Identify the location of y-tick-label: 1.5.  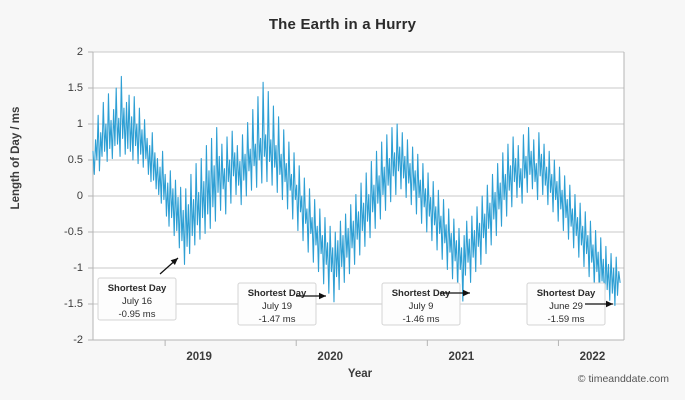
(75, 88).